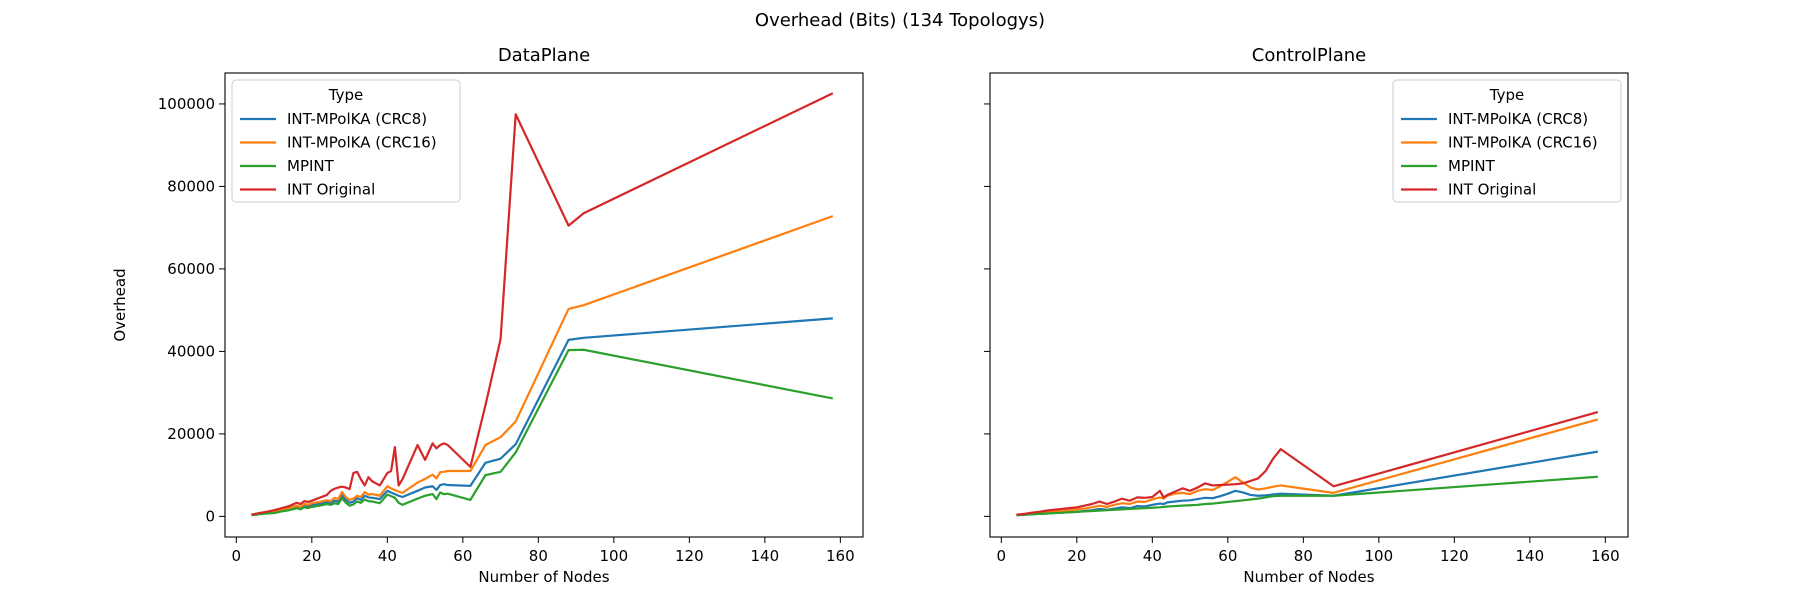  What do you see at coordinates (462, 556) in the screenshot?
I see `dataplane-x-tick-label: 60` at bounding box center [462, 556].